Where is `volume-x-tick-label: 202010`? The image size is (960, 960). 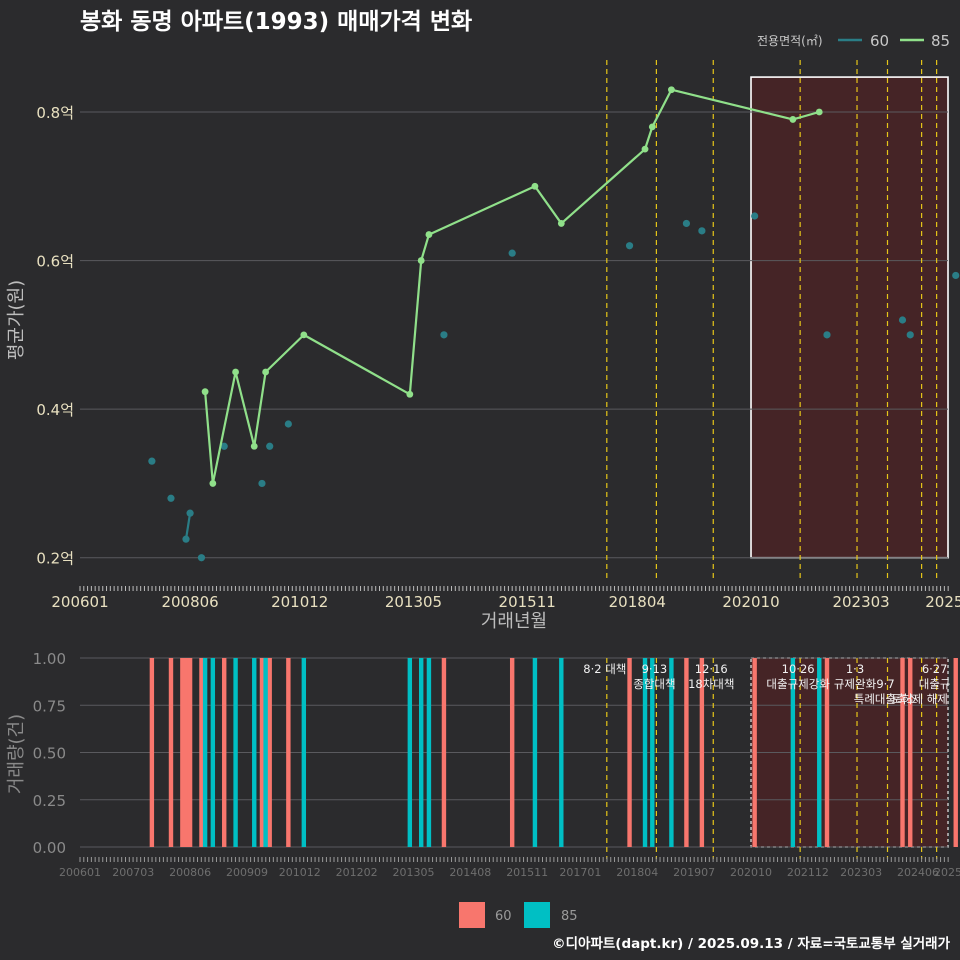
volume-x-tick-label: 202010 is located at coordinates (751, 872).